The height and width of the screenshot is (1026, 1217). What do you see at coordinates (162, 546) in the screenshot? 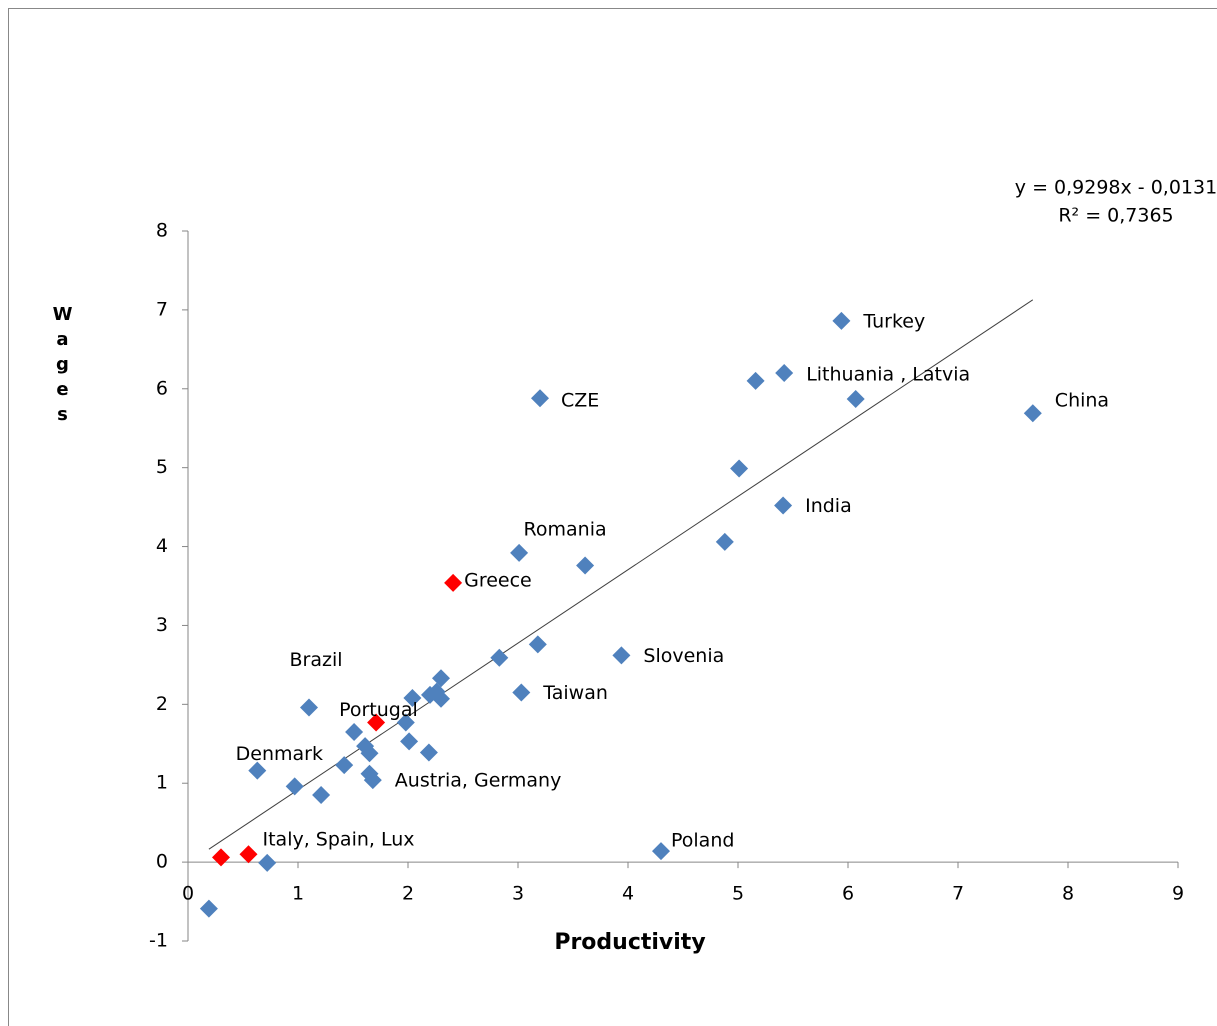
I see `y-tick-label: 4` at bounding box center [162, 546].